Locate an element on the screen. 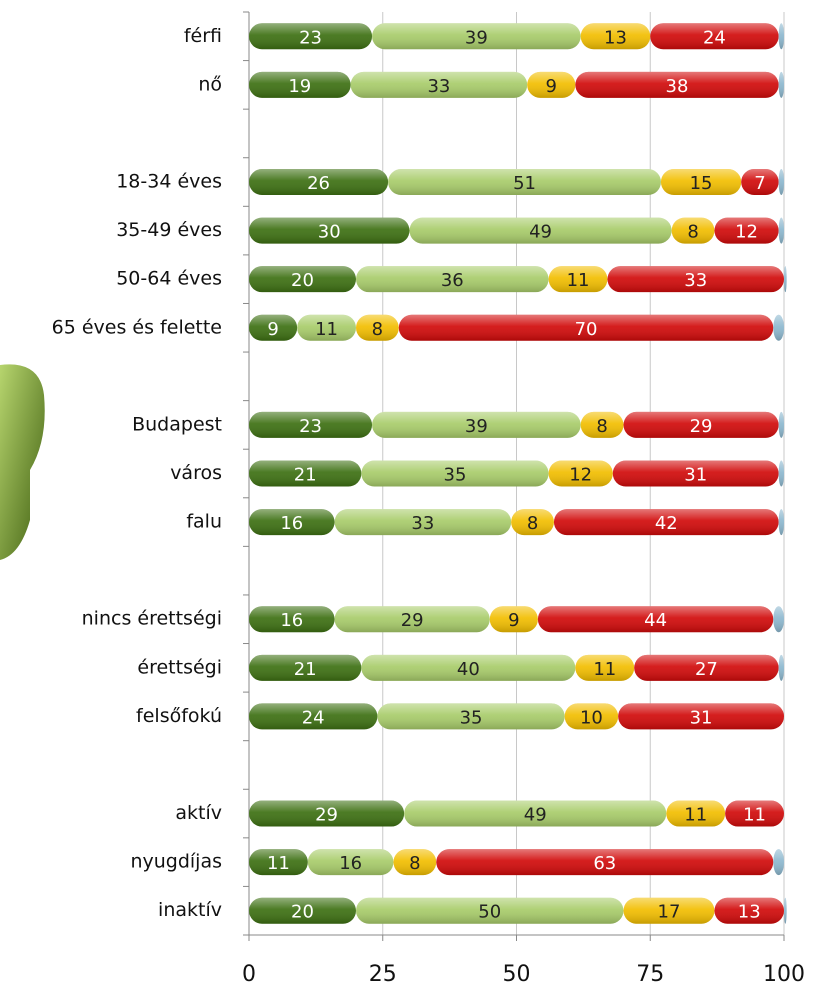 The height and width of the screenshot is (999, 814). category-label: város is located at coordinates (196, 473).